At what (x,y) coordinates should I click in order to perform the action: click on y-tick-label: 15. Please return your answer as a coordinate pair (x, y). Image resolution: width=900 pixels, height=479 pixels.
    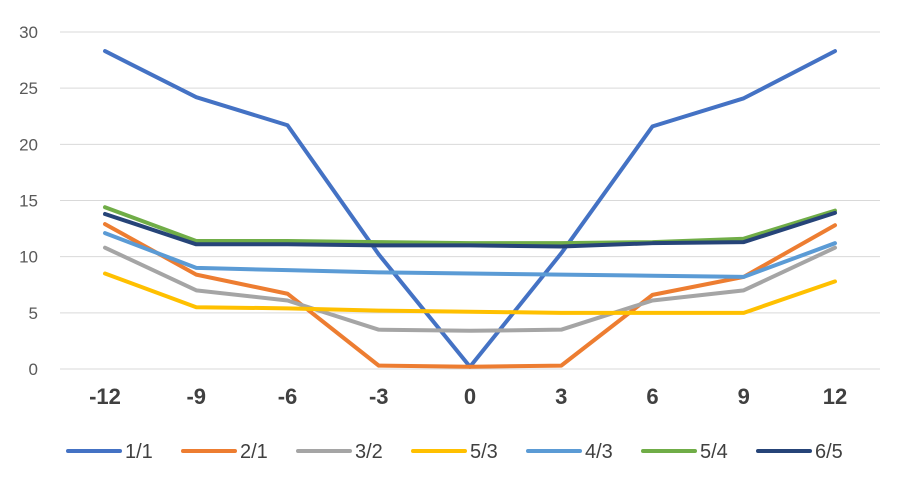
    Looking at the image, I should click on (28, 201).